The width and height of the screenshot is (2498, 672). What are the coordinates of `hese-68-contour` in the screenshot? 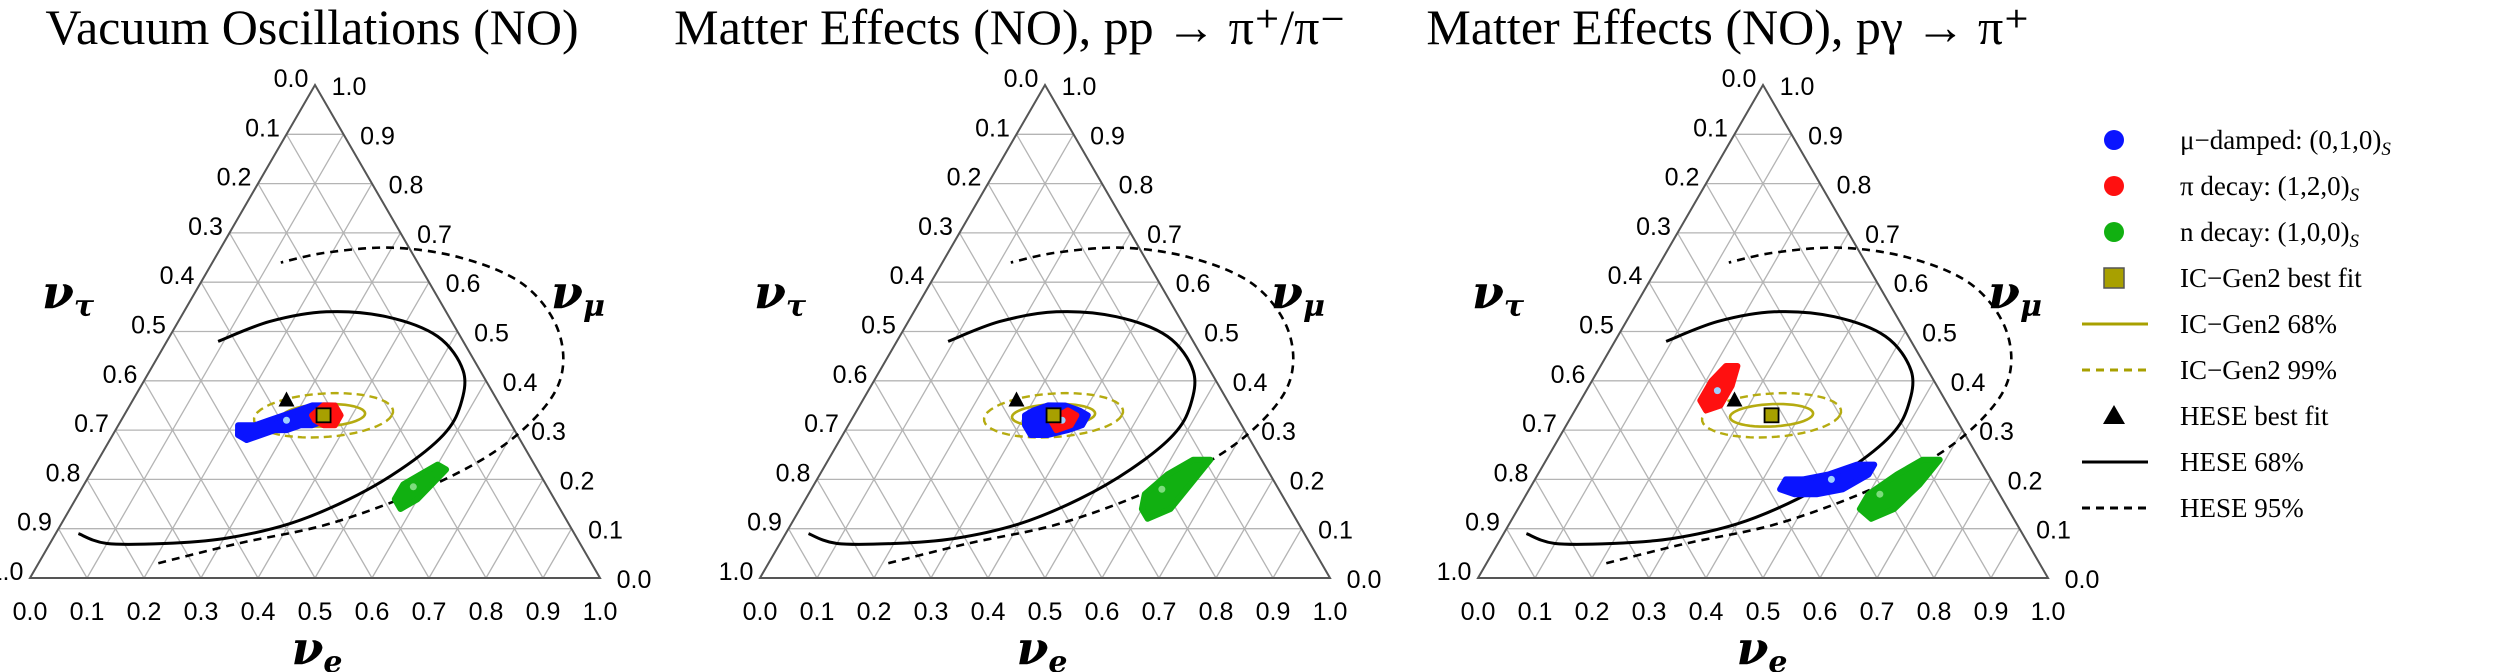 It's located at (1002, 428).